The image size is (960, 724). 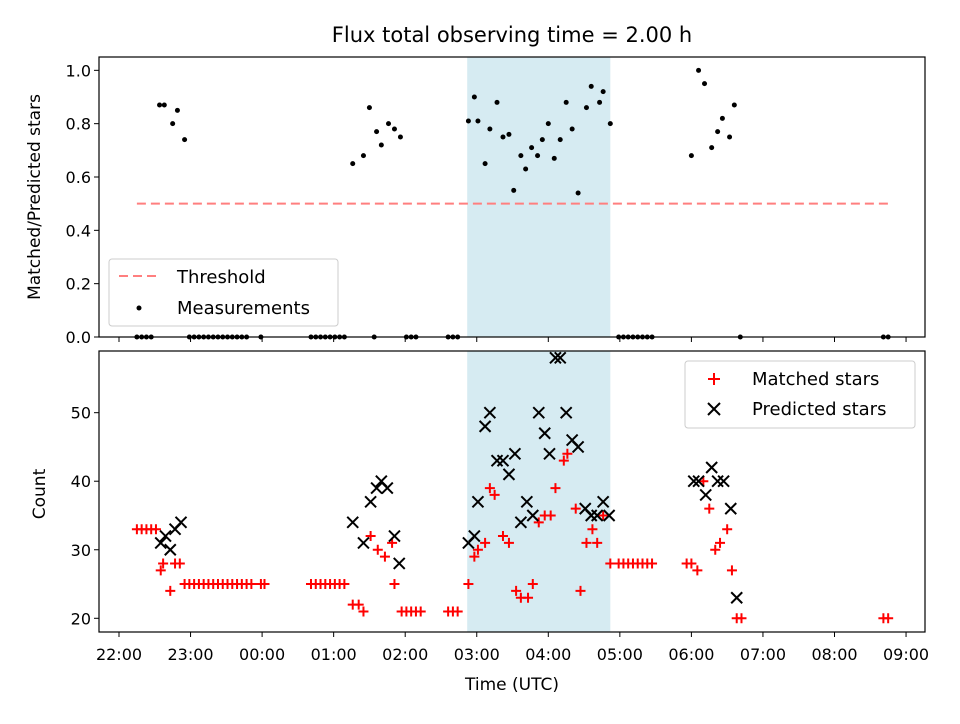 What do you see at coordinates (85, 516) in the screenshot?
I see `count-y-axis: 20 30 40 50` at bounding box center [85, 516].